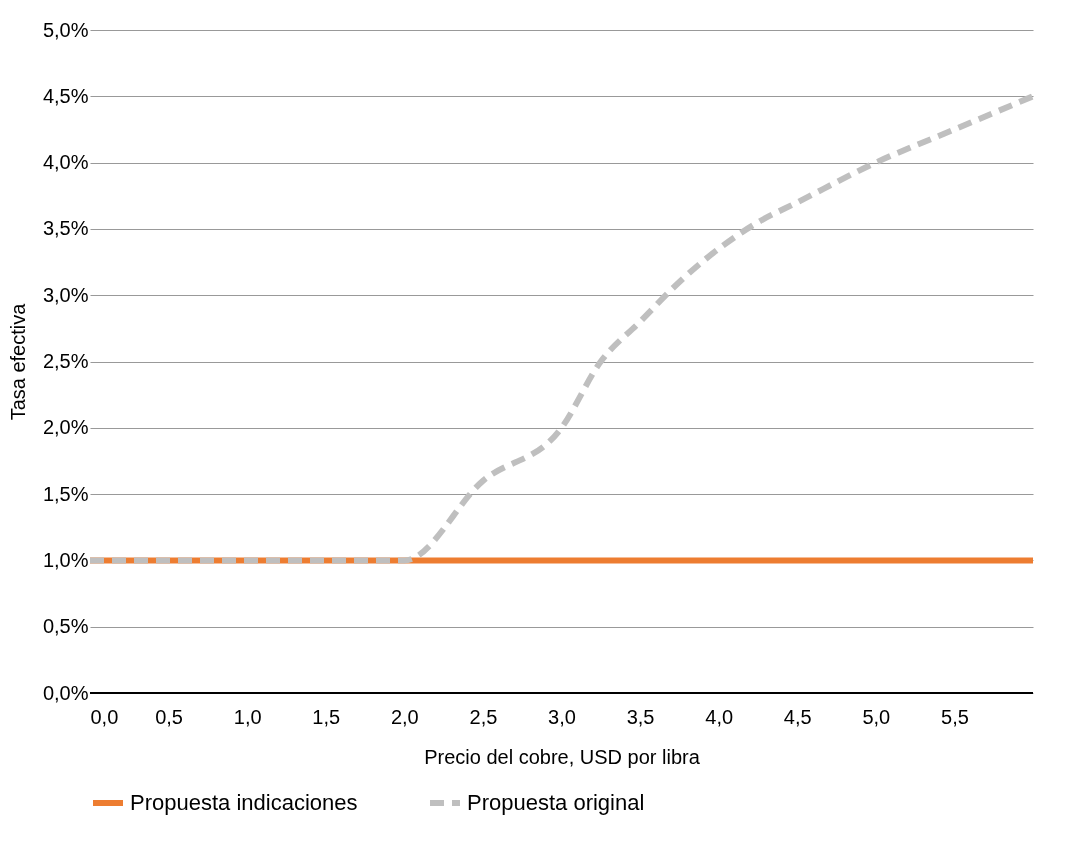 The width and height of the screenshot is (1076, 854). What do you see at coordinates (65, 692) in the screenshot?
I see `y-tick-label: 0,0%` at bounding box center [65, 692].